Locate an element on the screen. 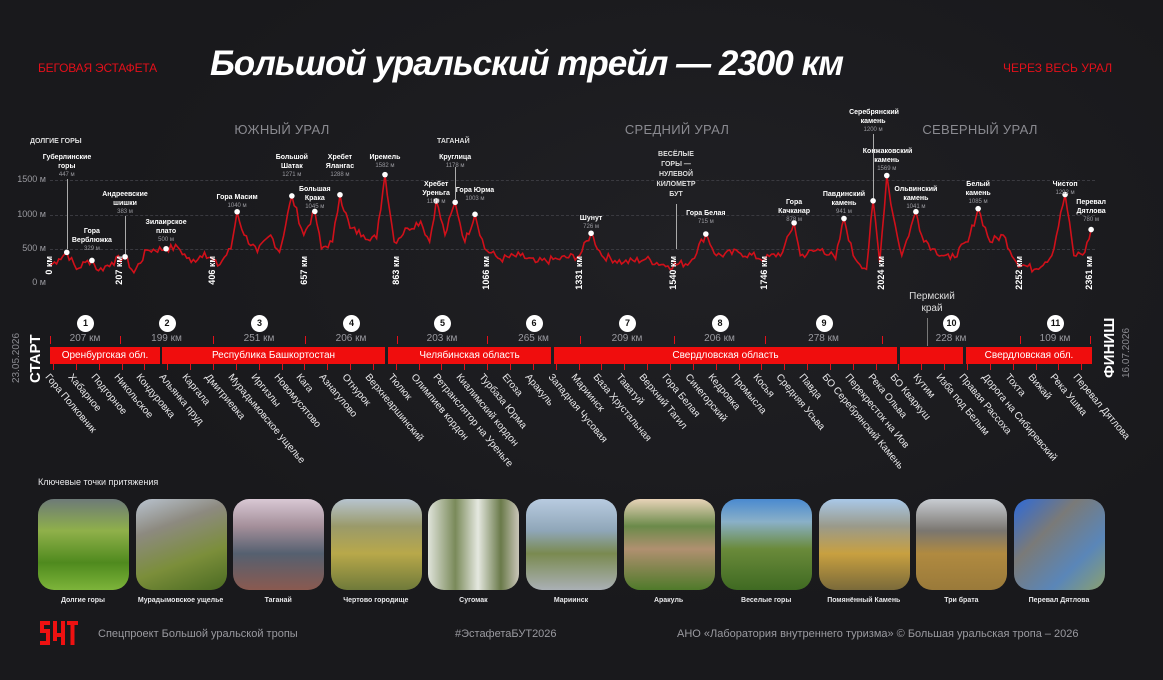 Image resolution: width=1163 pixels, height=680 pixels. km-marker: 1331 км is located at coordinates (579, 273).